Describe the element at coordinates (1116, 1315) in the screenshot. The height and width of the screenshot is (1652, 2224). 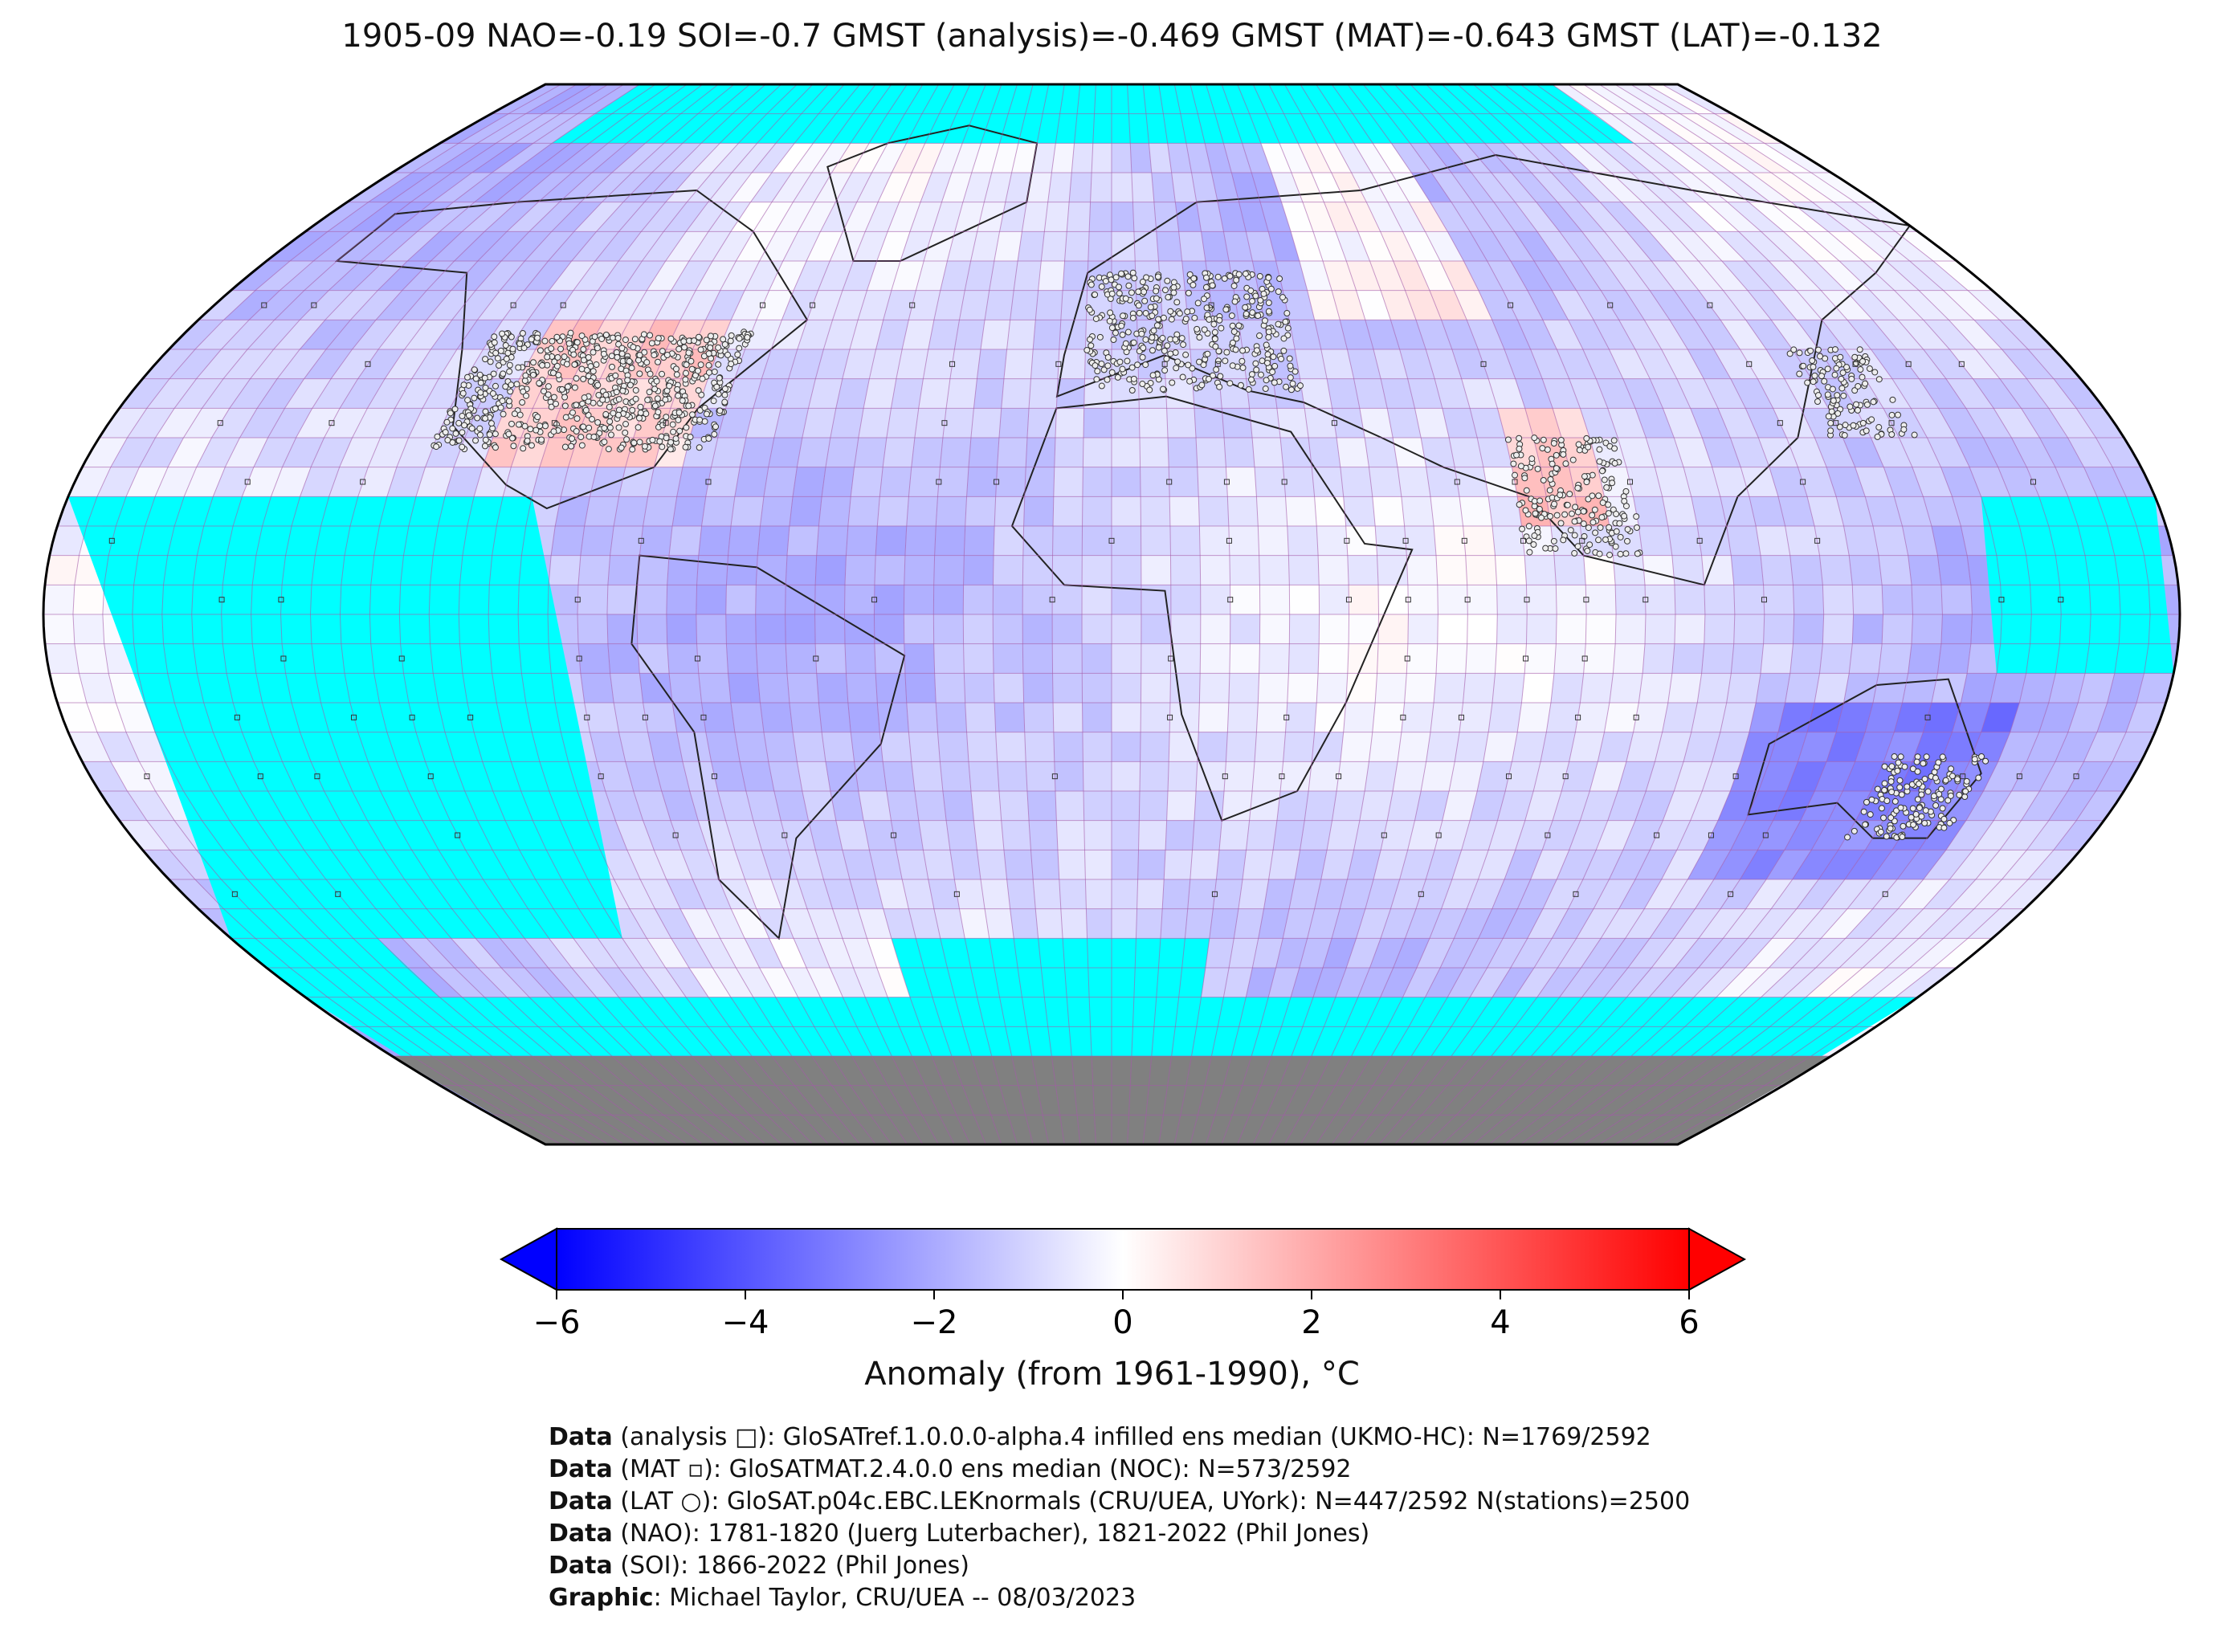
I see `colorbar-ticks: −6 −4 −2 0 2 4 6` at that location.